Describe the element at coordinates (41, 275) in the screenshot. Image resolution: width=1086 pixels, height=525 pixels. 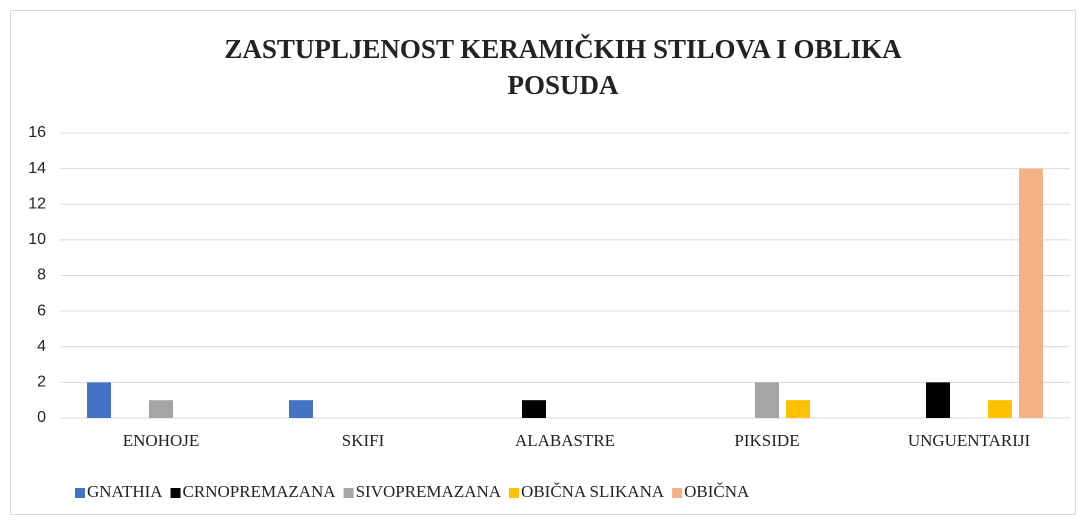
I see `y-tick-label: 8` at that location.